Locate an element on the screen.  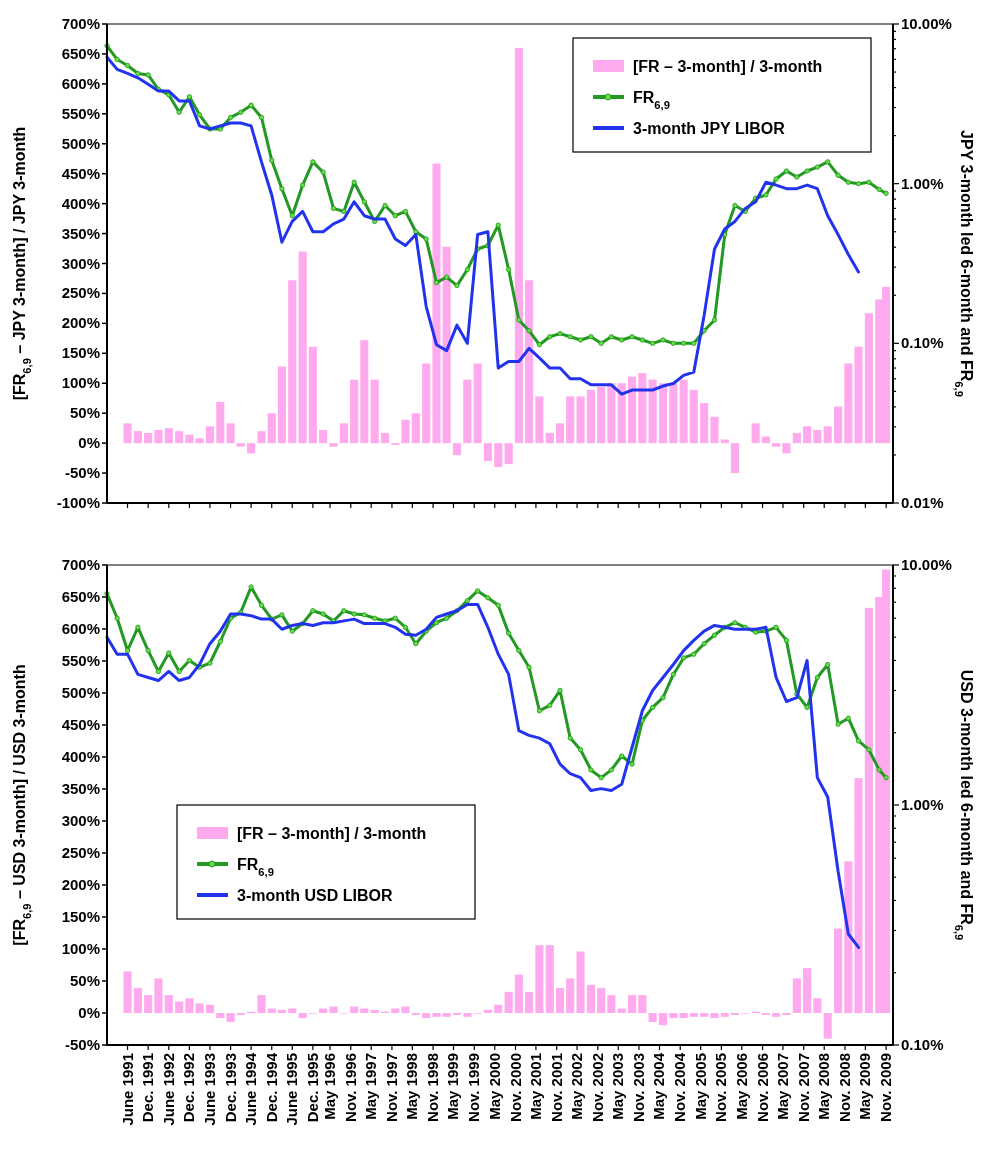
x-tick-label: Nov. 2003 is located at coordinates (638, 1087).